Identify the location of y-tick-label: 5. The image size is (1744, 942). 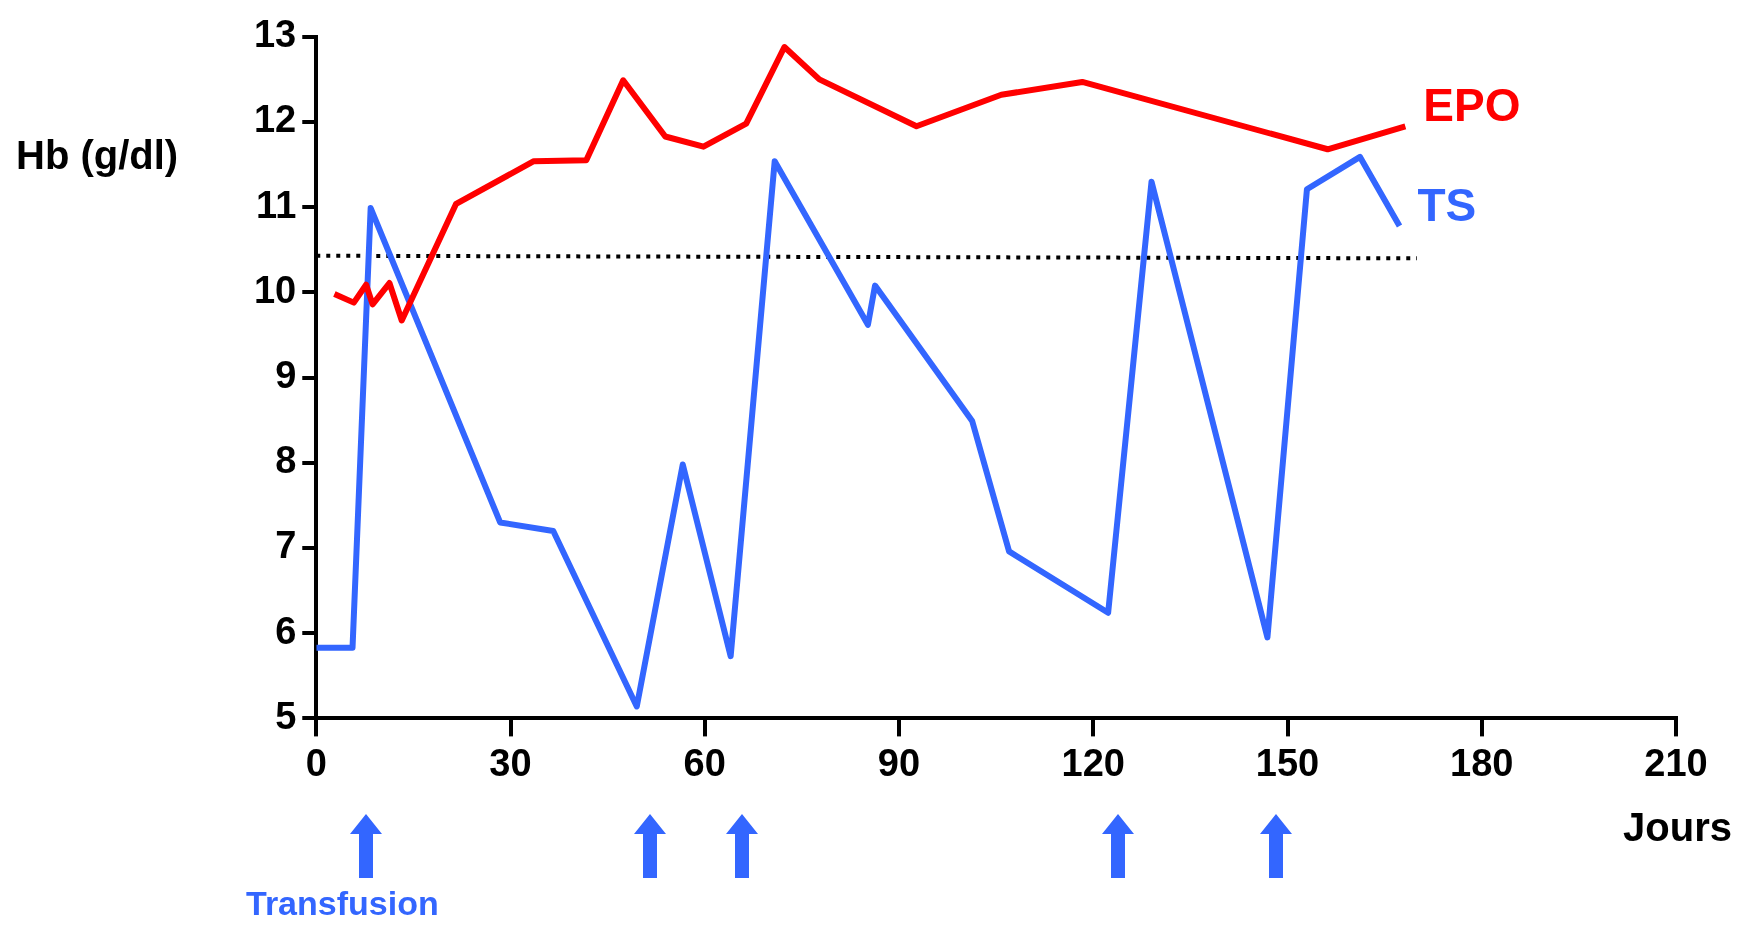
(286, 715).